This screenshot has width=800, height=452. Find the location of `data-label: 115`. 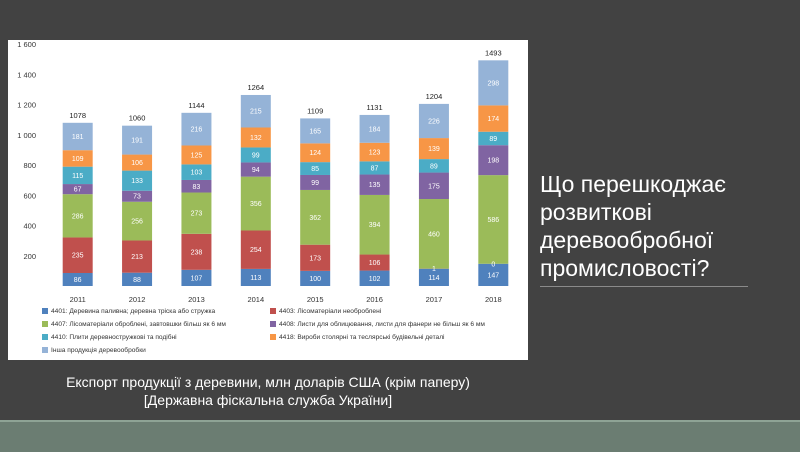

data-label: 115 is located at coordinates (77, 176).